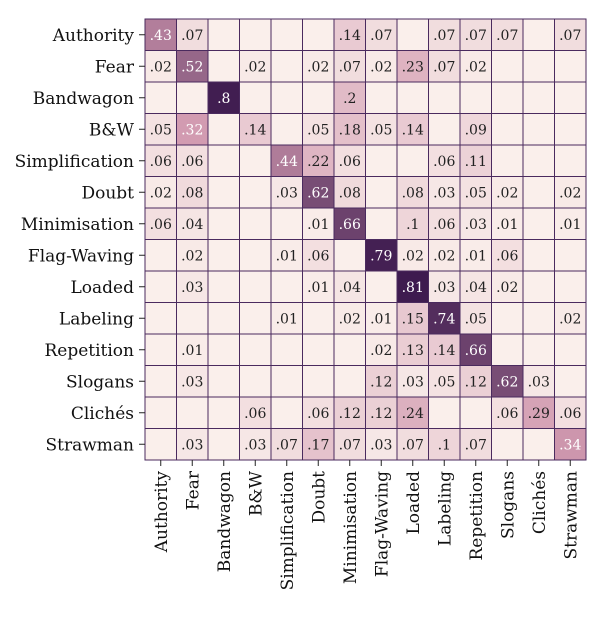 The height and width of the screenshot is (620, 598). What do you see at coordinates (161, 36) in the screenshot?
I see `cell-value-label: .43` at bounding box center [161, 36].